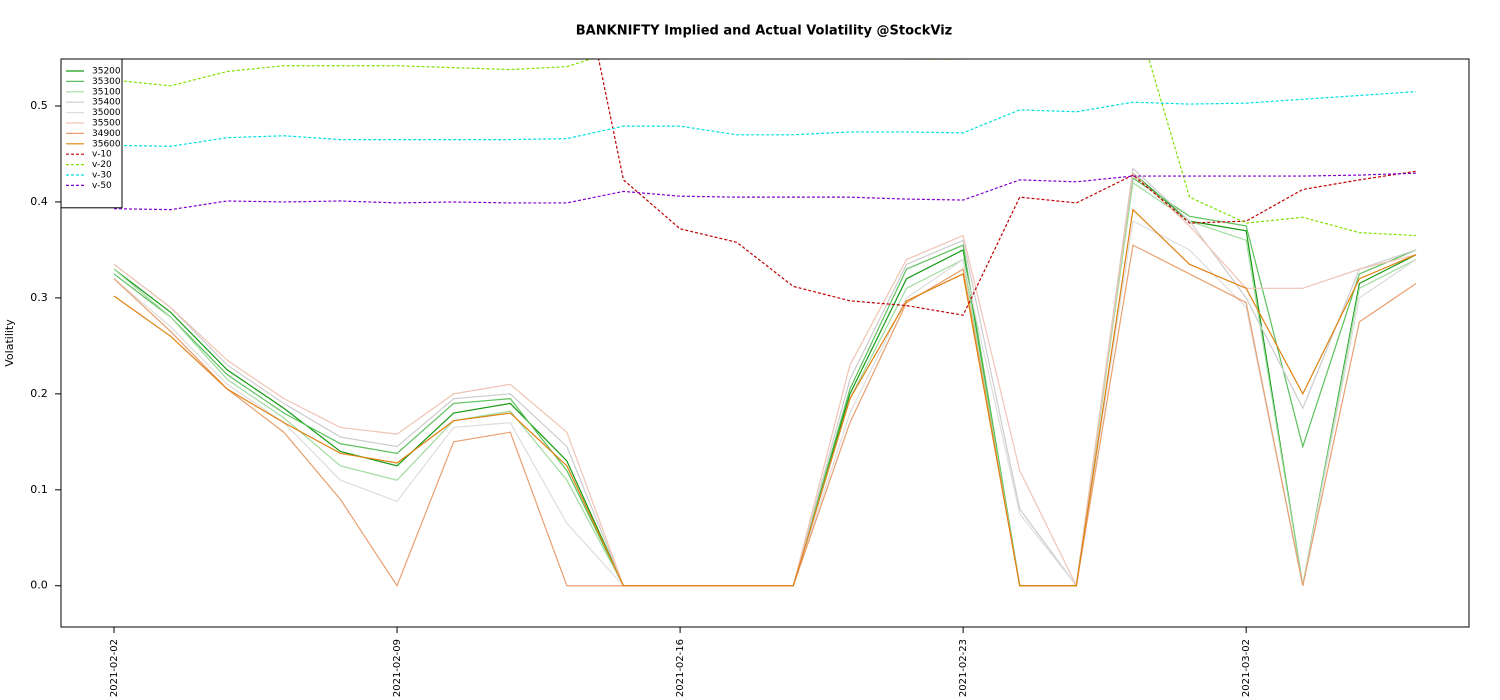 The width and height of the screenshot is (1500, 700). What do you see at coordinates (39, 297) in the screenshot?
I see `y-tick-label: 0.3` at bounding box center [39, 297].